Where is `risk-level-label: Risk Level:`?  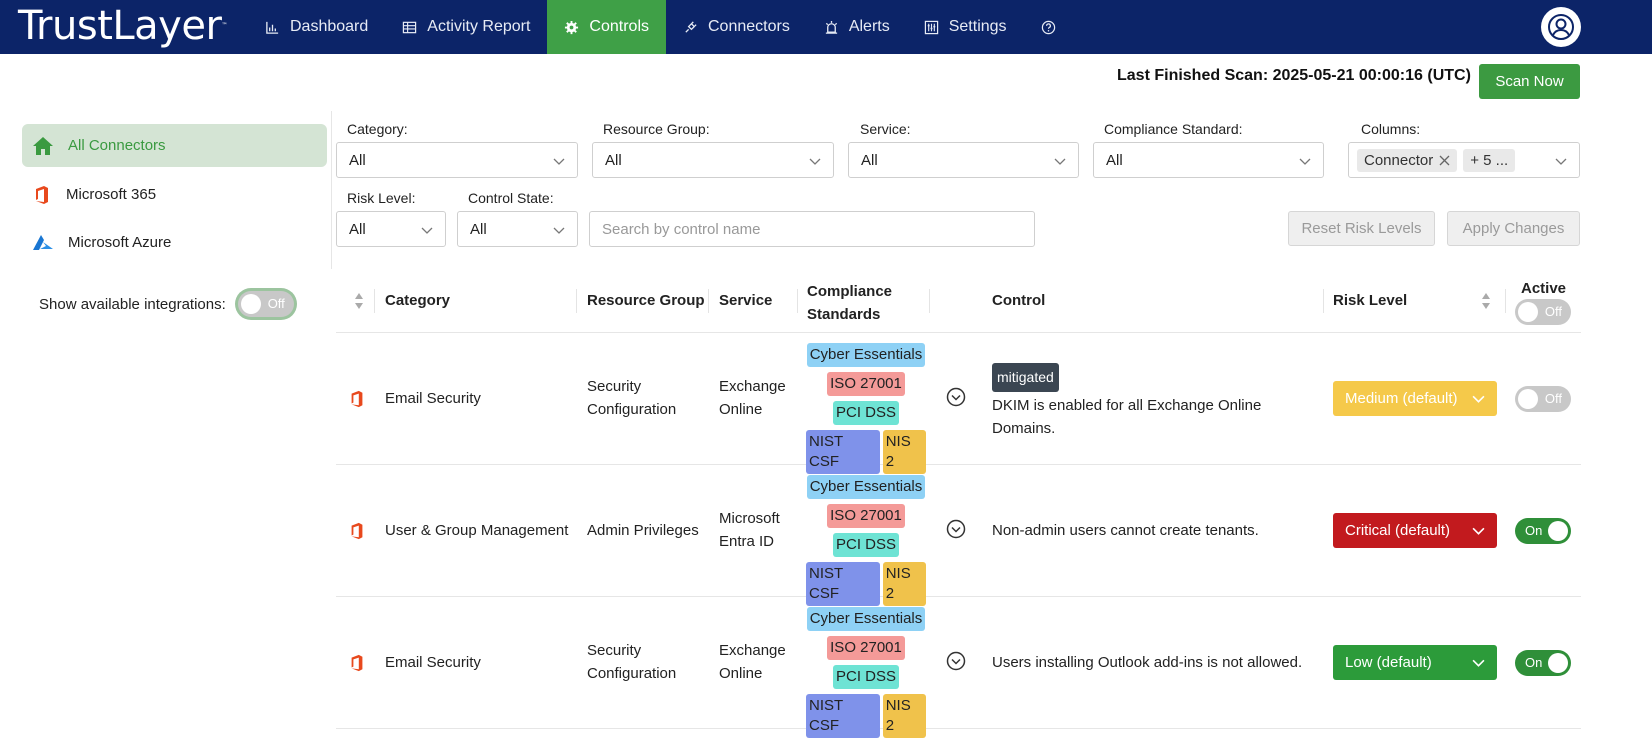 risk-level-label: Risk Level: is located at coordinates (381, 198).